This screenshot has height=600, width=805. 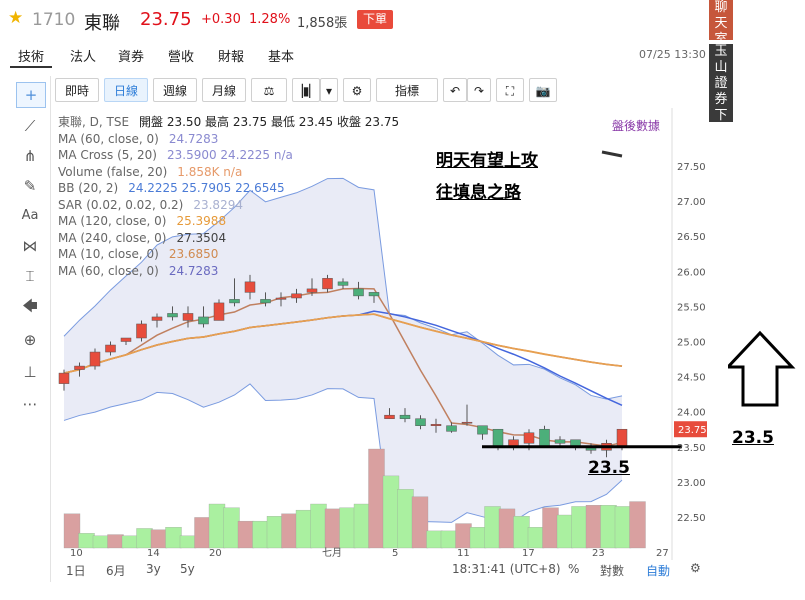 What do you see at coordinates (691, 413) in the screenshot?
I see `y-tick-label: 24.00` at bounding box center [691, 413].